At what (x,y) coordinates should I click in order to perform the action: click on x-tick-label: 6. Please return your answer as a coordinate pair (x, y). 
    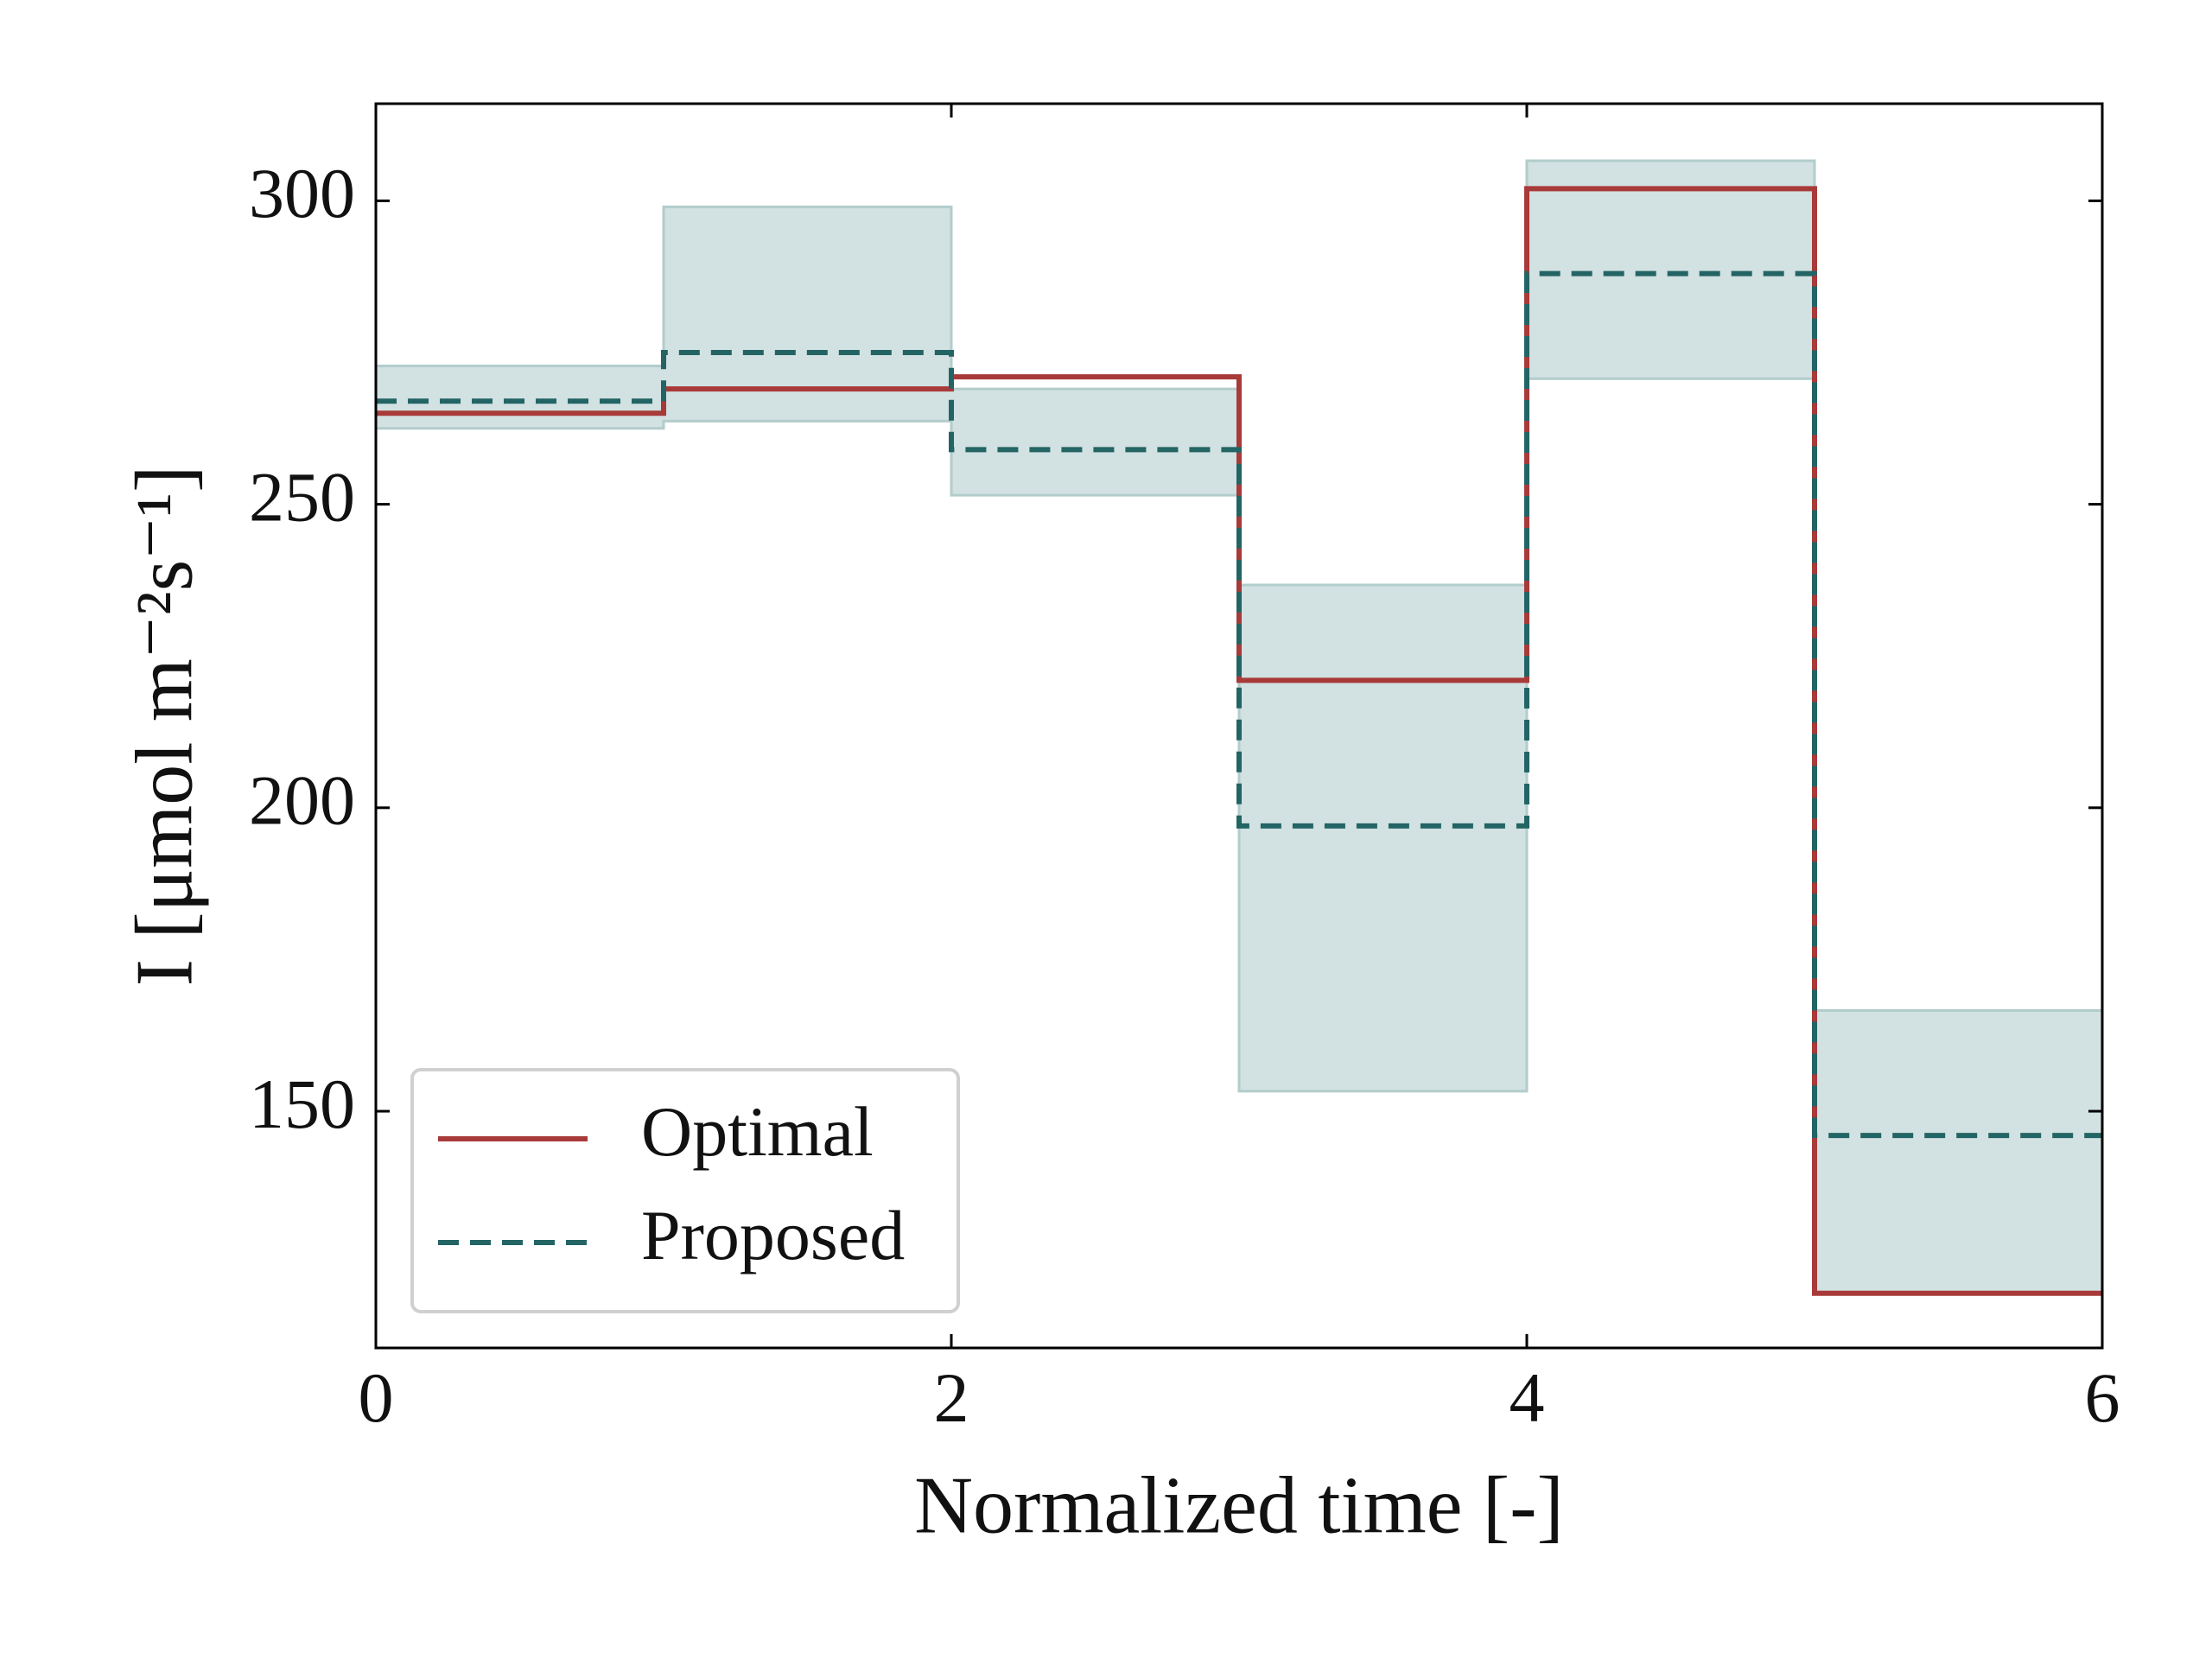
    Looking at the image, I should click on (2102, 1397).